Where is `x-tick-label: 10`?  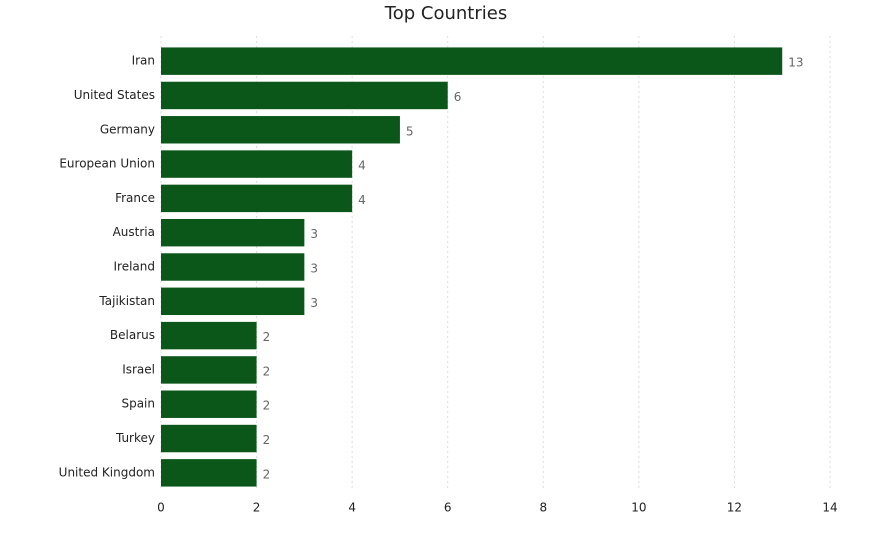 x-tick-label: 10 is located at coordinates (638, 508).